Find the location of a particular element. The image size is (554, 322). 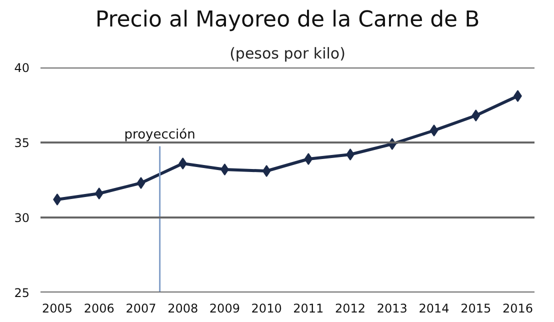

x-tick-label: 2013 is located at coordinates (392, 309).